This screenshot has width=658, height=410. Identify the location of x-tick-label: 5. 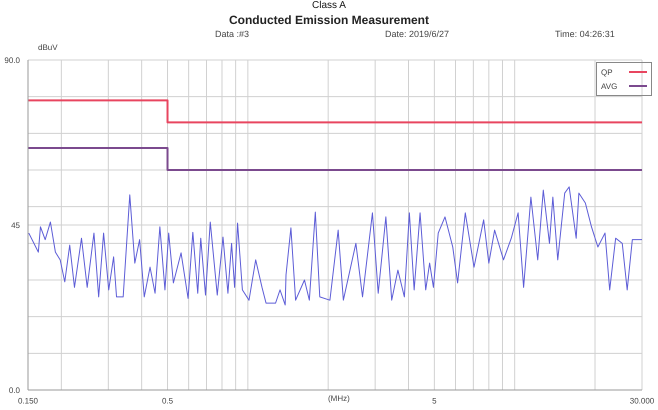
(435, 401).